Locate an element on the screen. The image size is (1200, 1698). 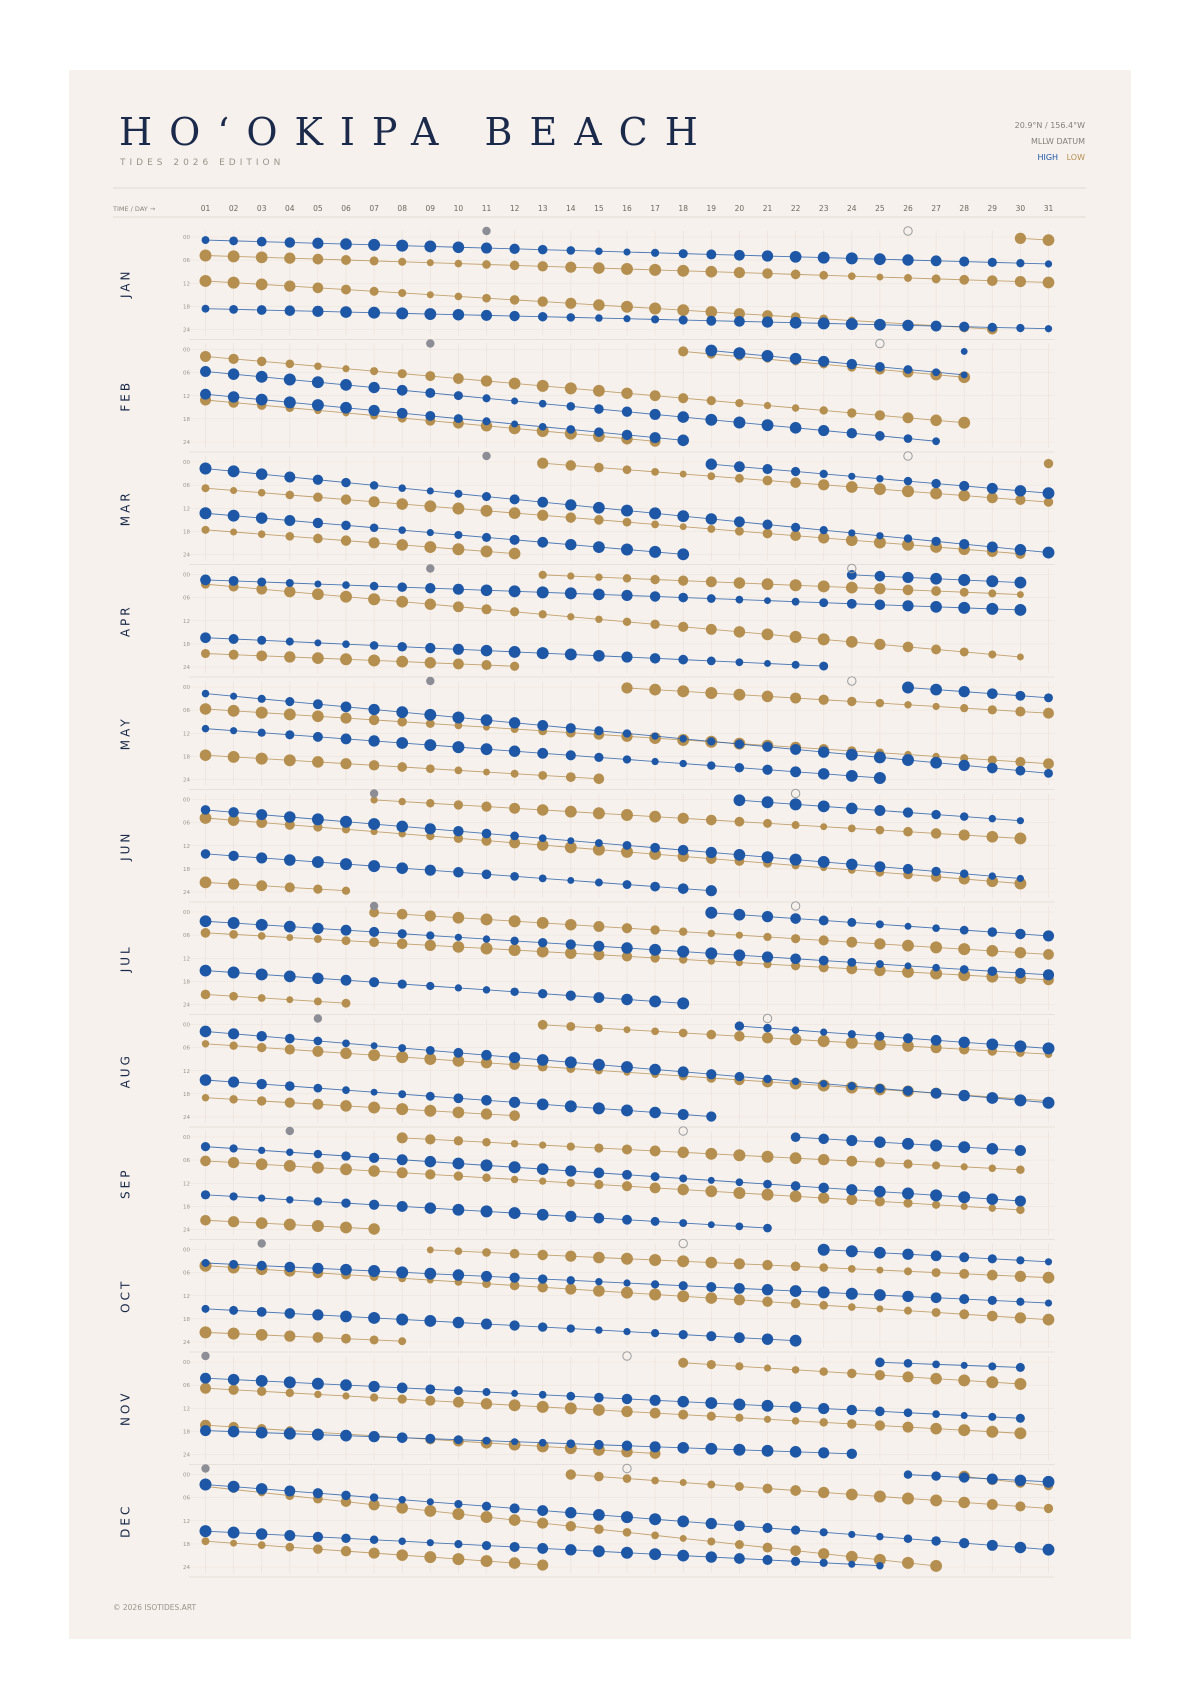
hour-tick-label: 24 is located at coordinates (186, 893).